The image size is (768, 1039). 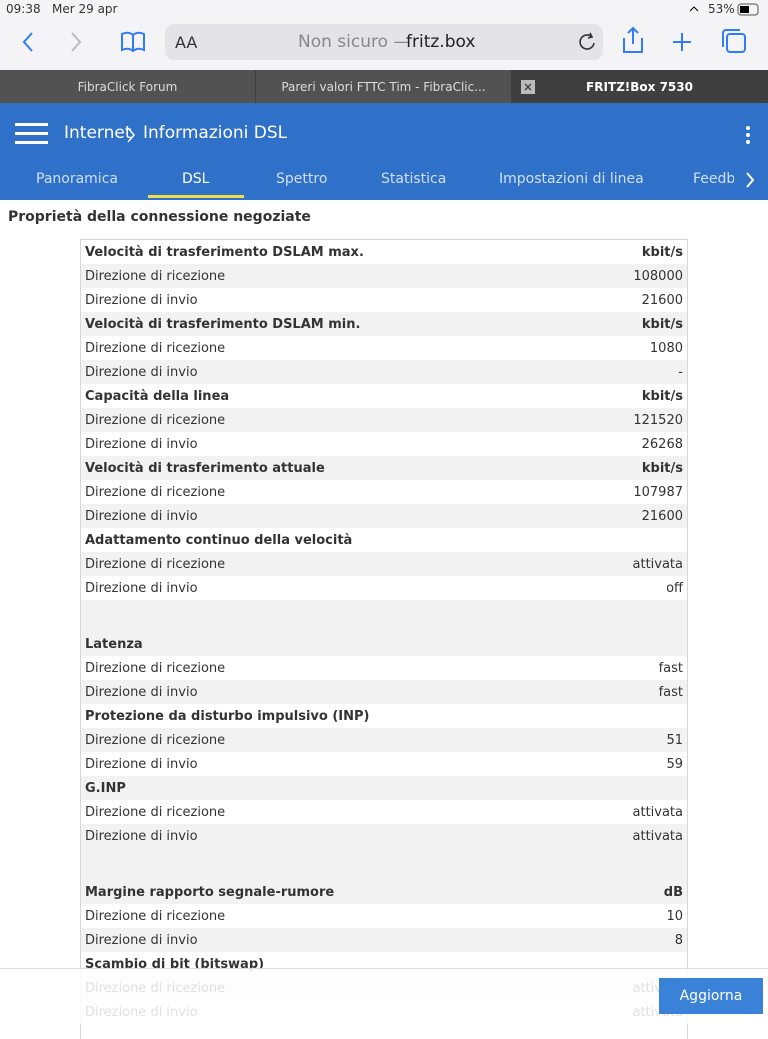 What do you see at coordinates (196, 179) in the screenshot?
I see `nav-item: DSL` at bounding box center [196, 179].